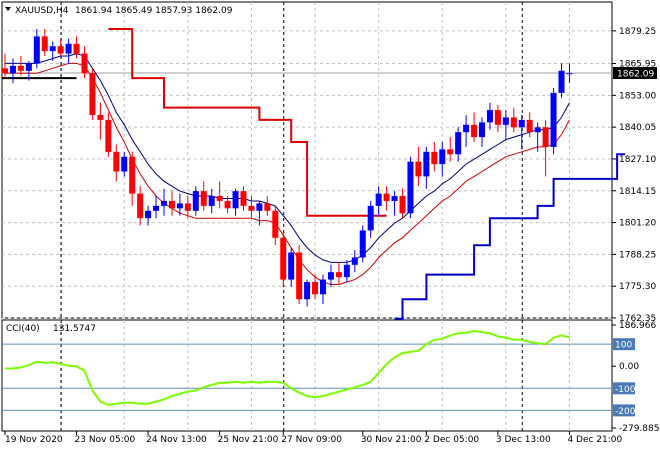  Describe the element at coordinates (637, 255) in the screenshot. I see `y-tick-label: 1788.25` at that location.